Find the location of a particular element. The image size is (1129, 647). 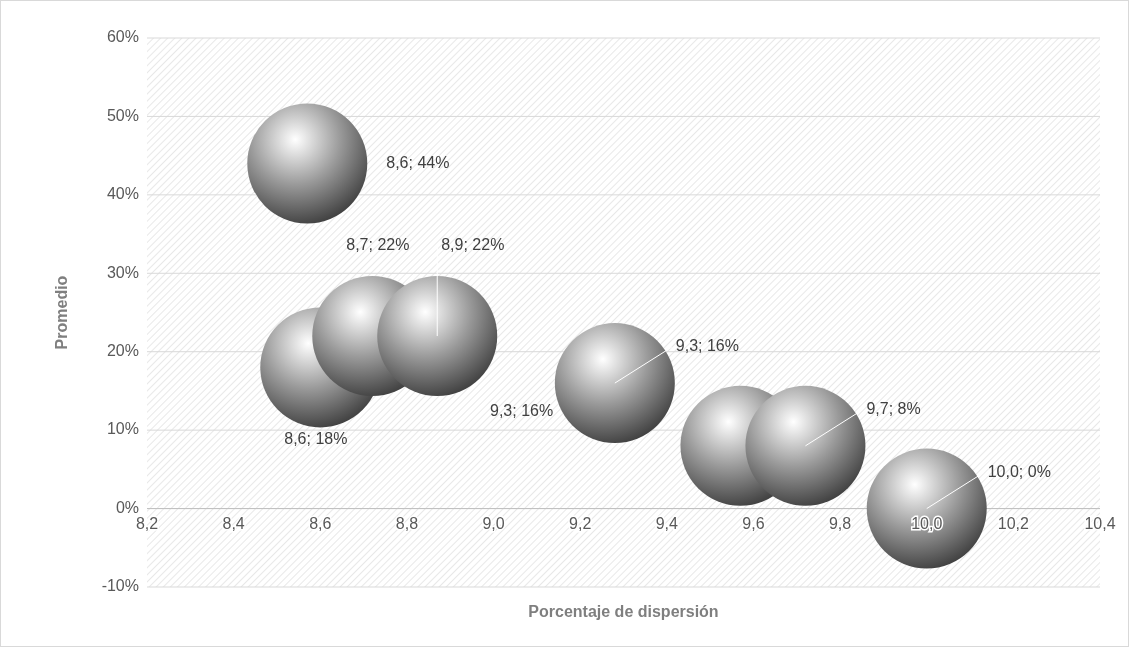

x-tick-label: 10,2 is located at coordinates (1013, 523).